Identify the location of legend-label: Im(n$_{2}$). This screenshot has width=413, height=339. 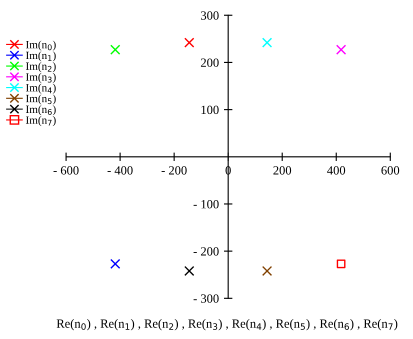
(41, 67).